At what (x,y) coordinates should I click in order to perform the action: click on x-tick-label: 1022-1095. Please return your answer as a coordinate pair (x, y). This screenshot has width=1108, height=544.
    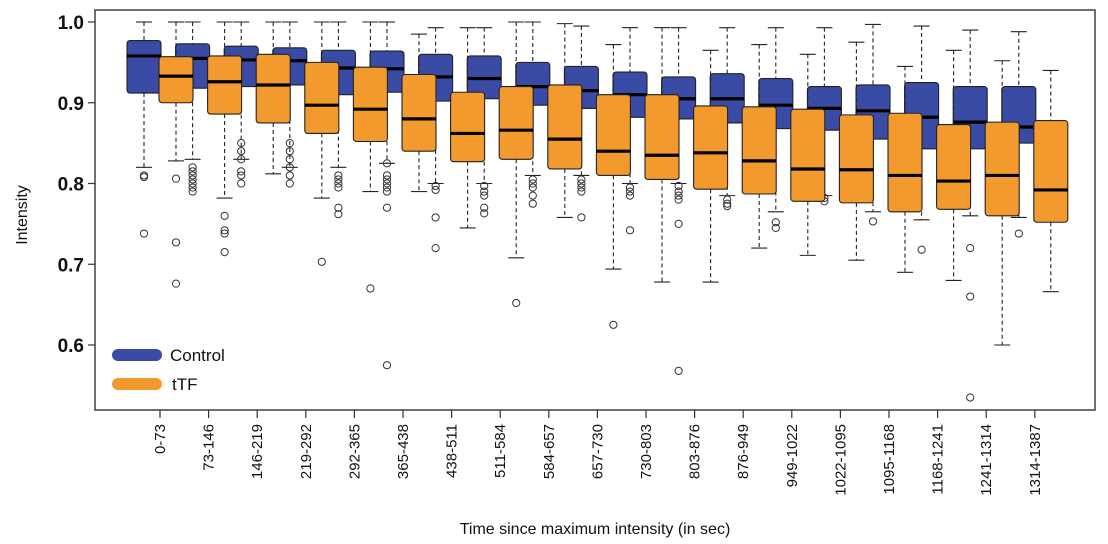
    Looking at the image, I should click on (840, 460).